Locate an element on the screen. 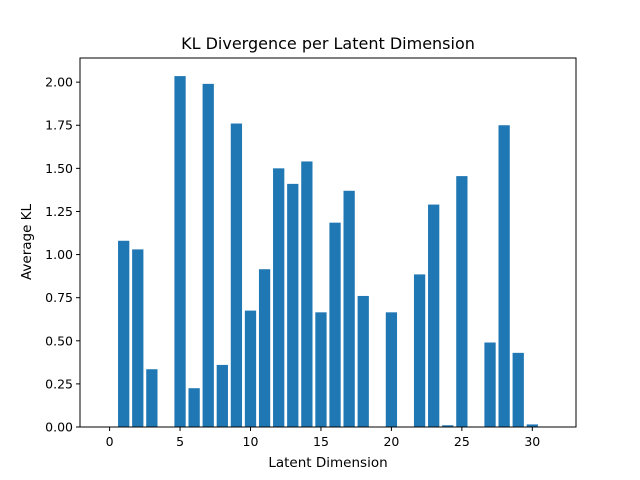  x-tick-label: 10 is located at coordinates (251, 441).